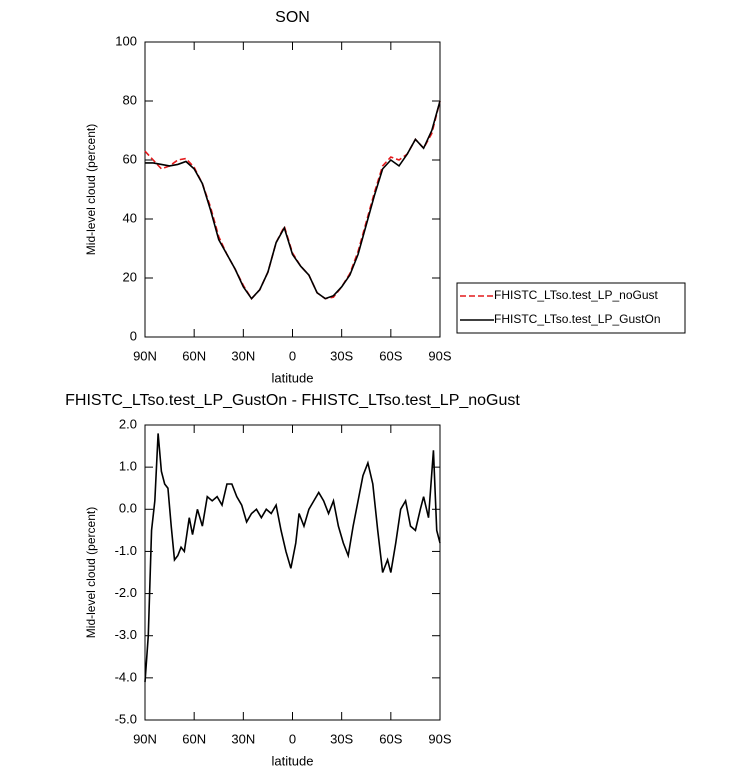 This screenshot has width=732, height=775. I want to click on legend-box, so click(571, 308).